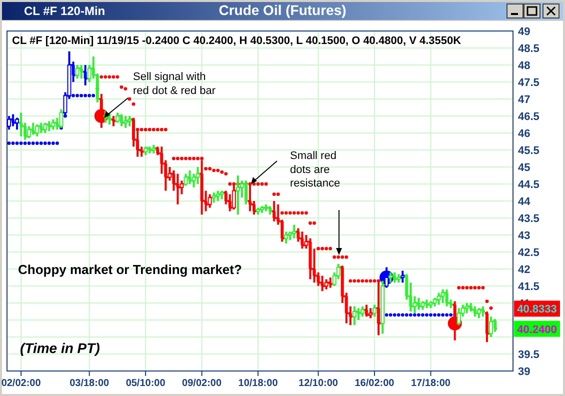 The height and width of the screenshot is (396, 565). I want to click on y-tick-label: 49, so click(524, 32).